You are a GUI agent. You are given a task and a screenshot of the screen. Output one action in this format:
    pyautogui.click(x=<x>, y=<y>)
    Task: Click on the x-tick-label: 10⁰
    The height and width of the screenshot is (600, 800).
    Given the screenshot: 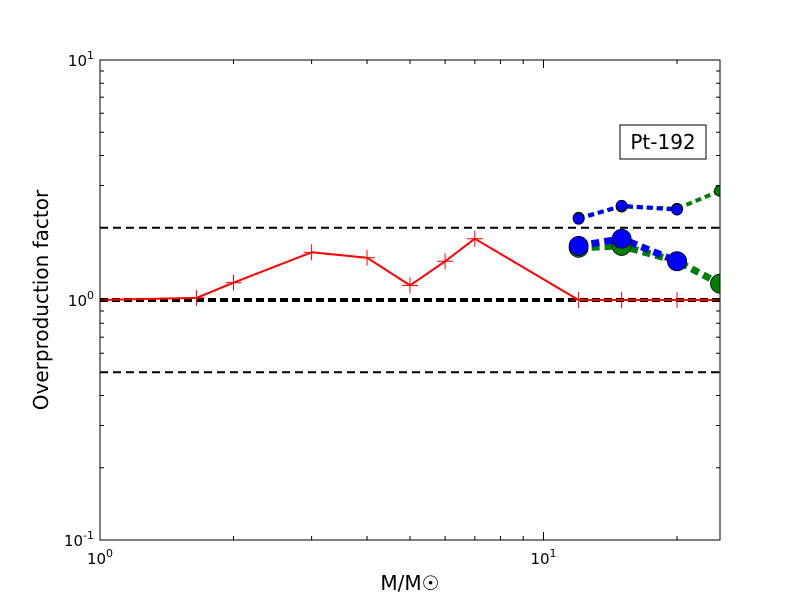 What is the action you would take?
    pyautogui.click(x=100, y=557)
    